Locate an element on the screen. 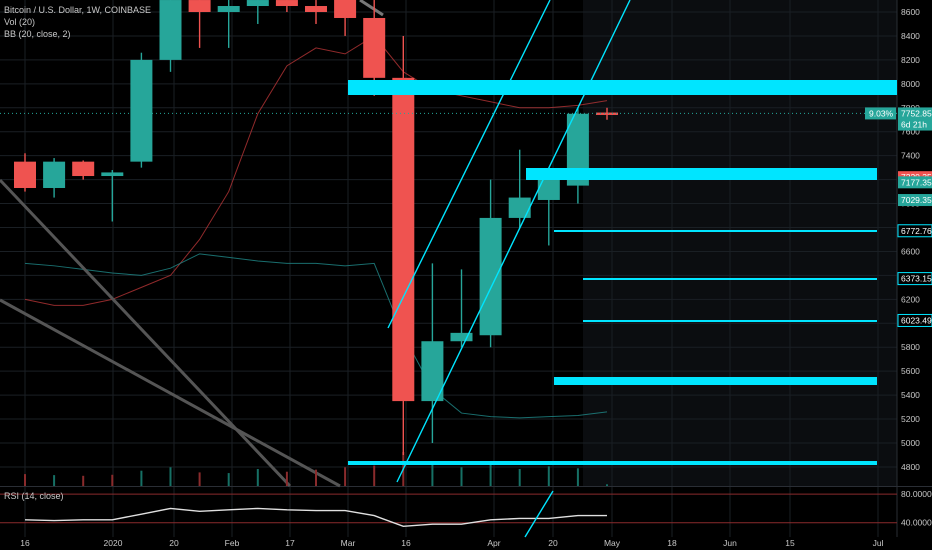  y-tick-label: 5600 is located at coordinates (910, 371).